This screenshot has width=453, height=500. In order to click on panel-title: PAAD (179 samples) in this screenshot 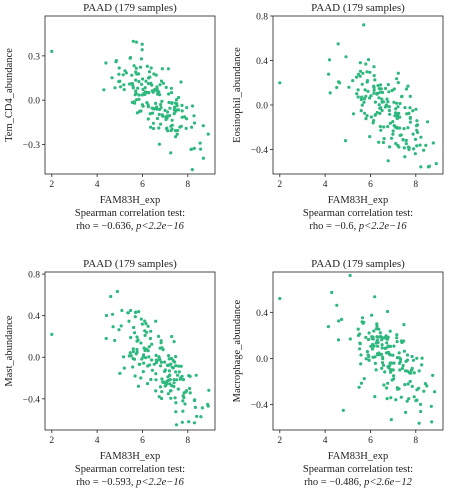, I will do `click(358, 8)`.